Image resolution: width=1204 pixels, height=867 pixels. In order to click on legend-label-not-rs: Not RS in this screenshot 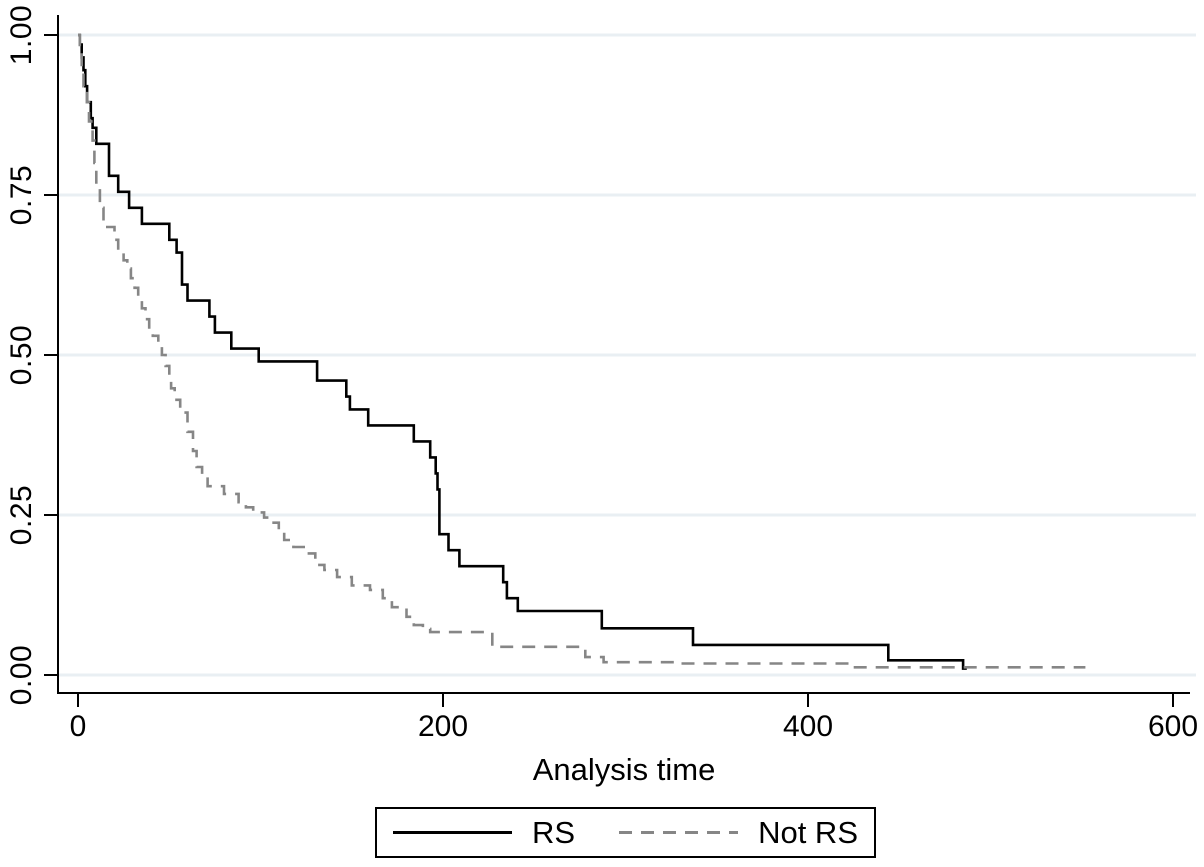, I will do `click(808, 832)`.